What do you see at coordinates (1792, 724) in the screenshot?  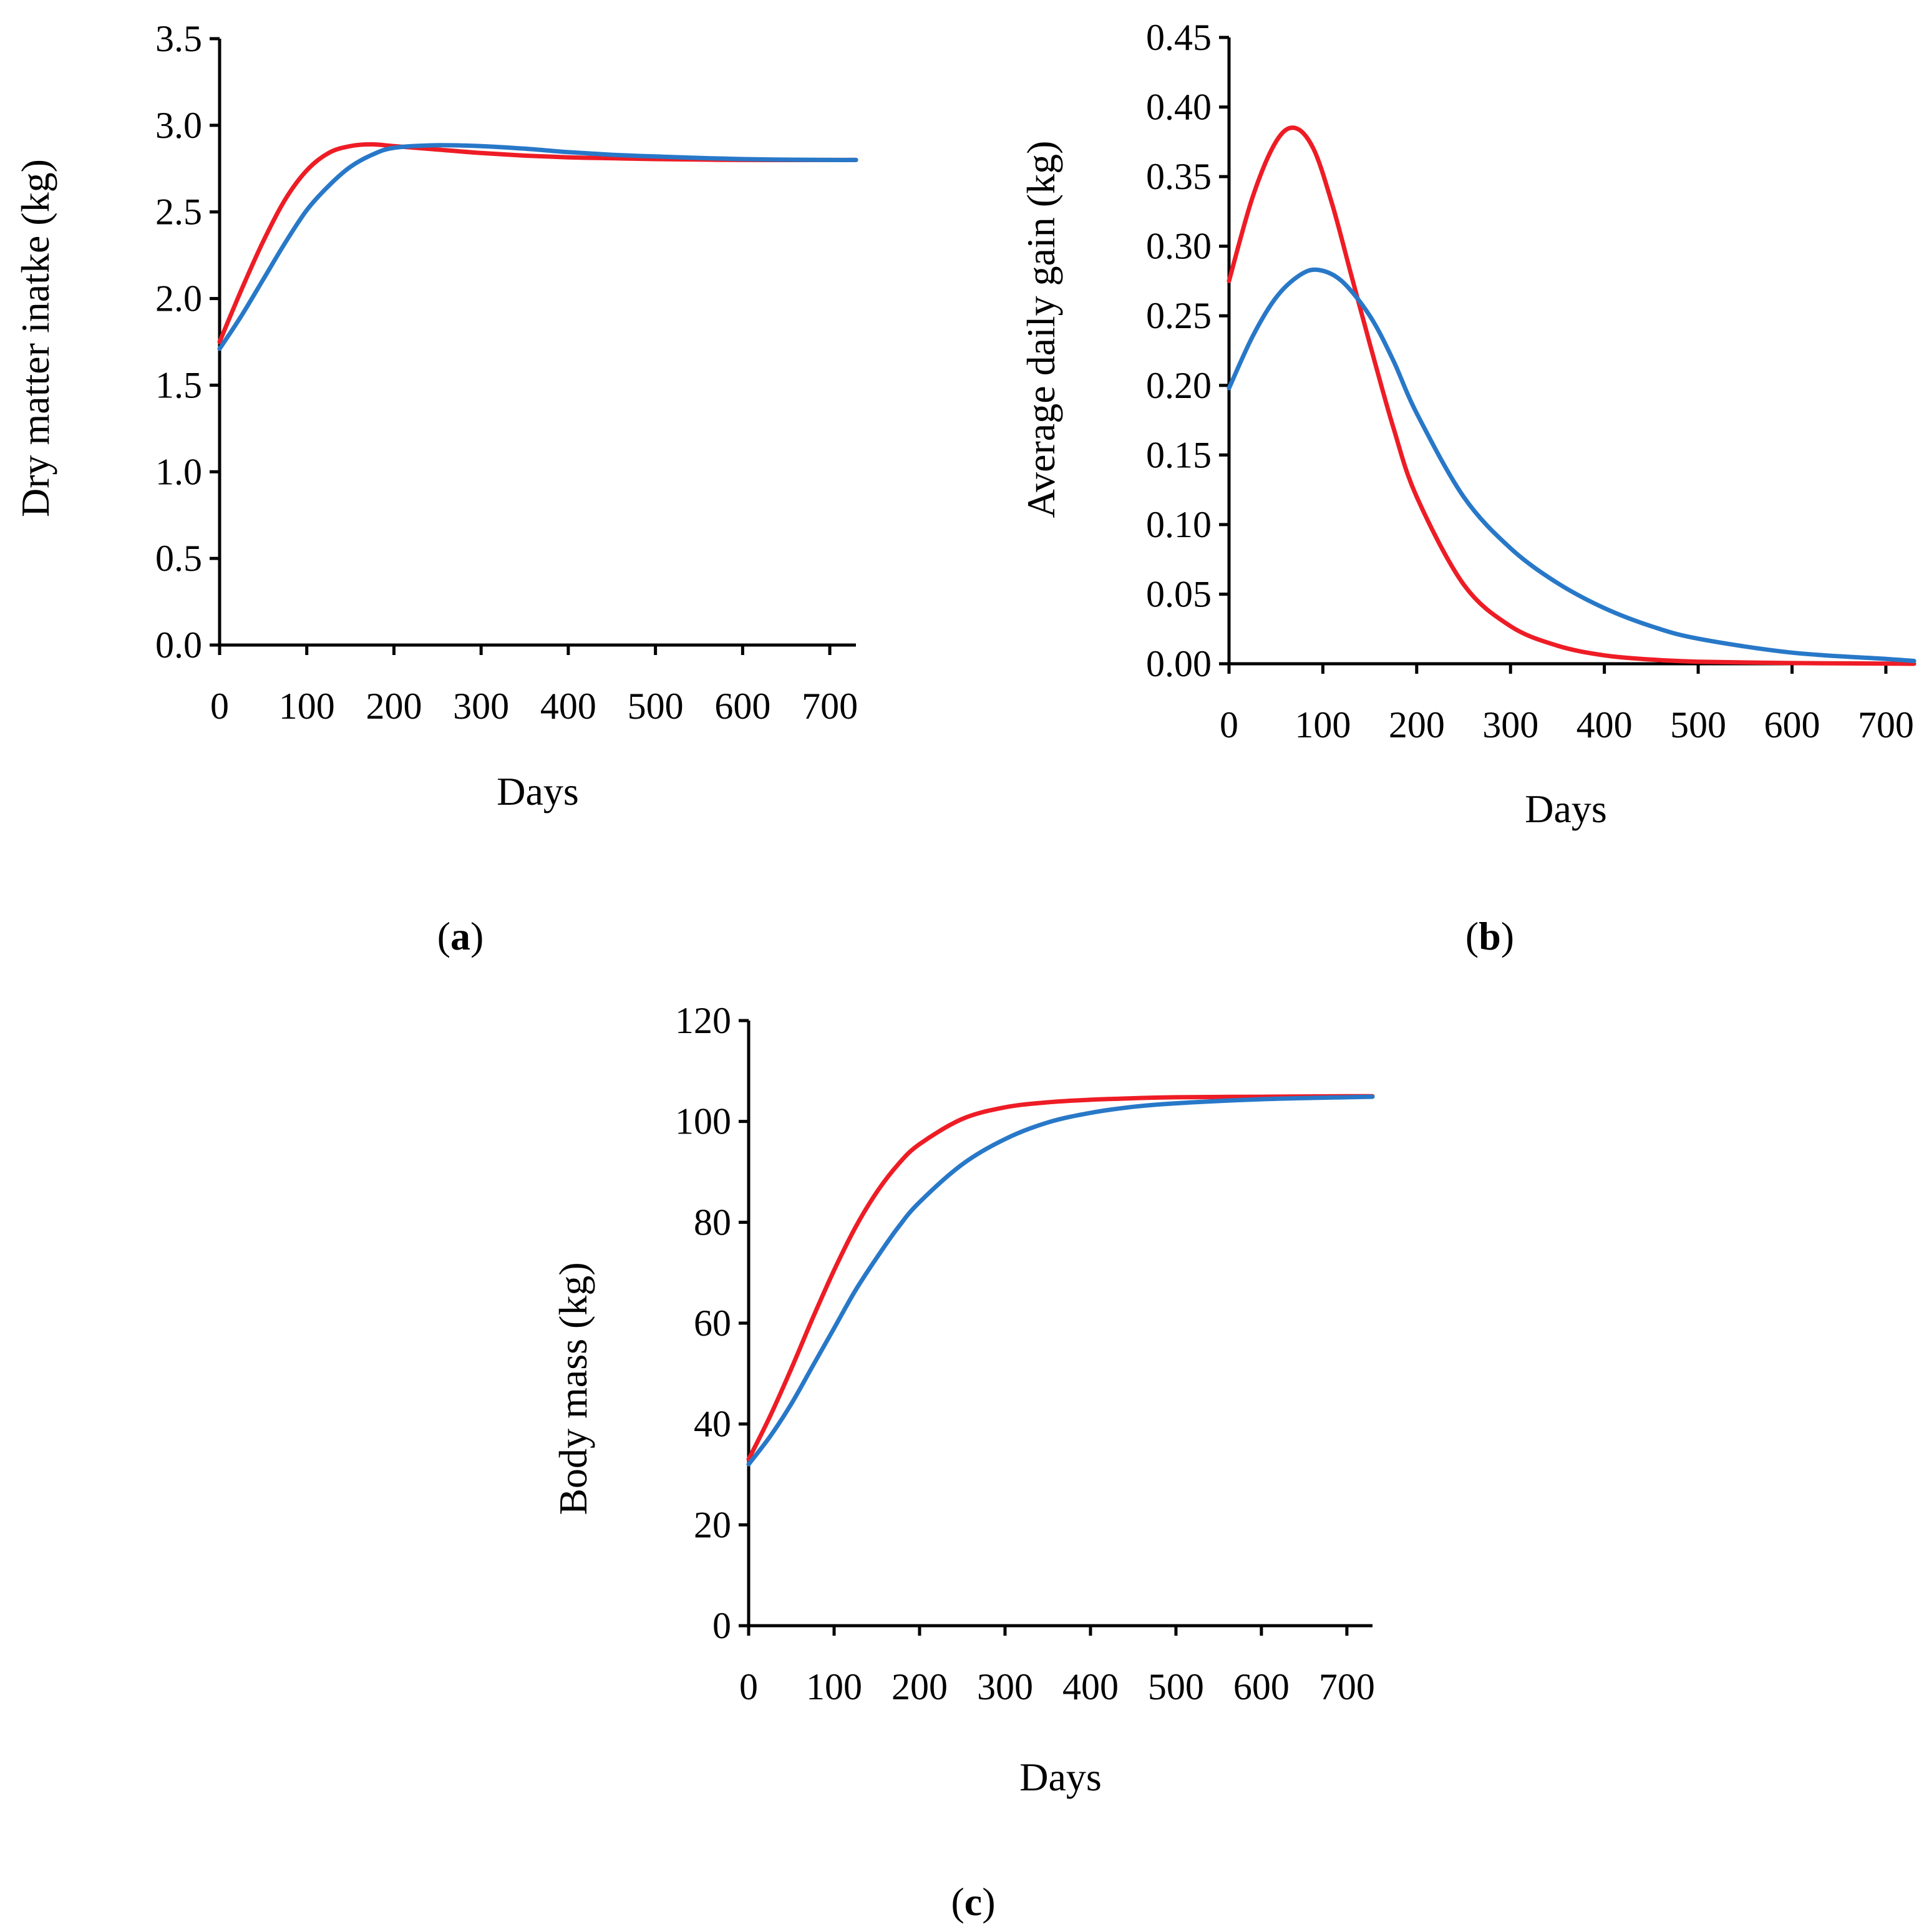 I see `panel-b-x-tick-label: 600` at bounding box center [1792, 724].